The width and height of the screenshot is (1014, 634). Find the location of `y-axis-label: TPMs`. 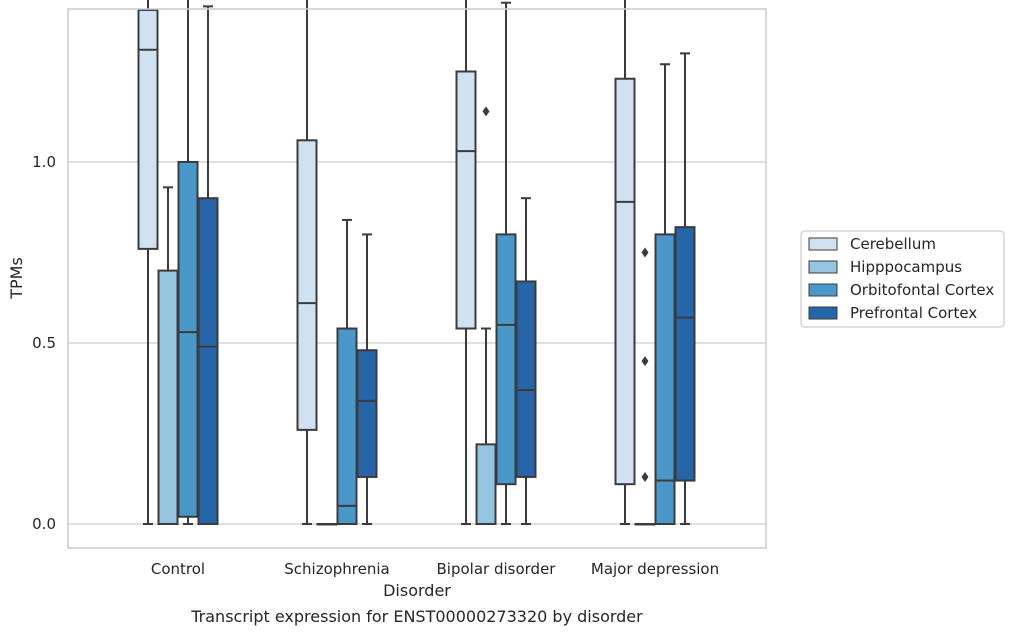

y-axis-label: TPMs is located at coordinates (16, 278).